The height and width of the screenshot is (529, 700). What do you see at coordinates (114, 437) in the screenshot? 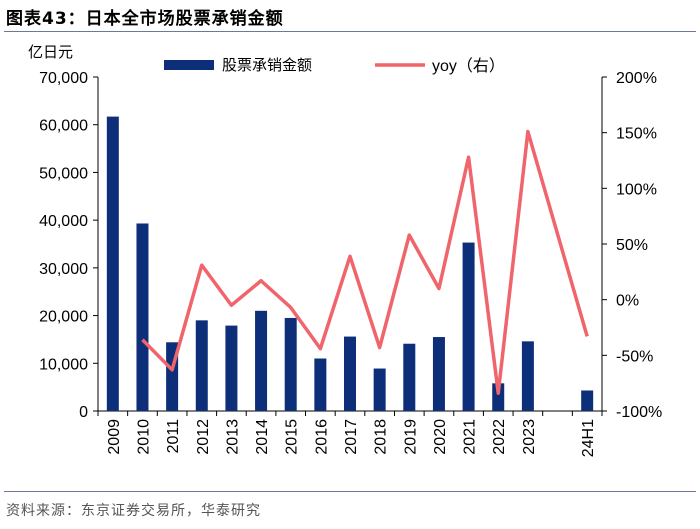
I see `x-tick-label-2009: 2009` at bounding box center [114, 437].